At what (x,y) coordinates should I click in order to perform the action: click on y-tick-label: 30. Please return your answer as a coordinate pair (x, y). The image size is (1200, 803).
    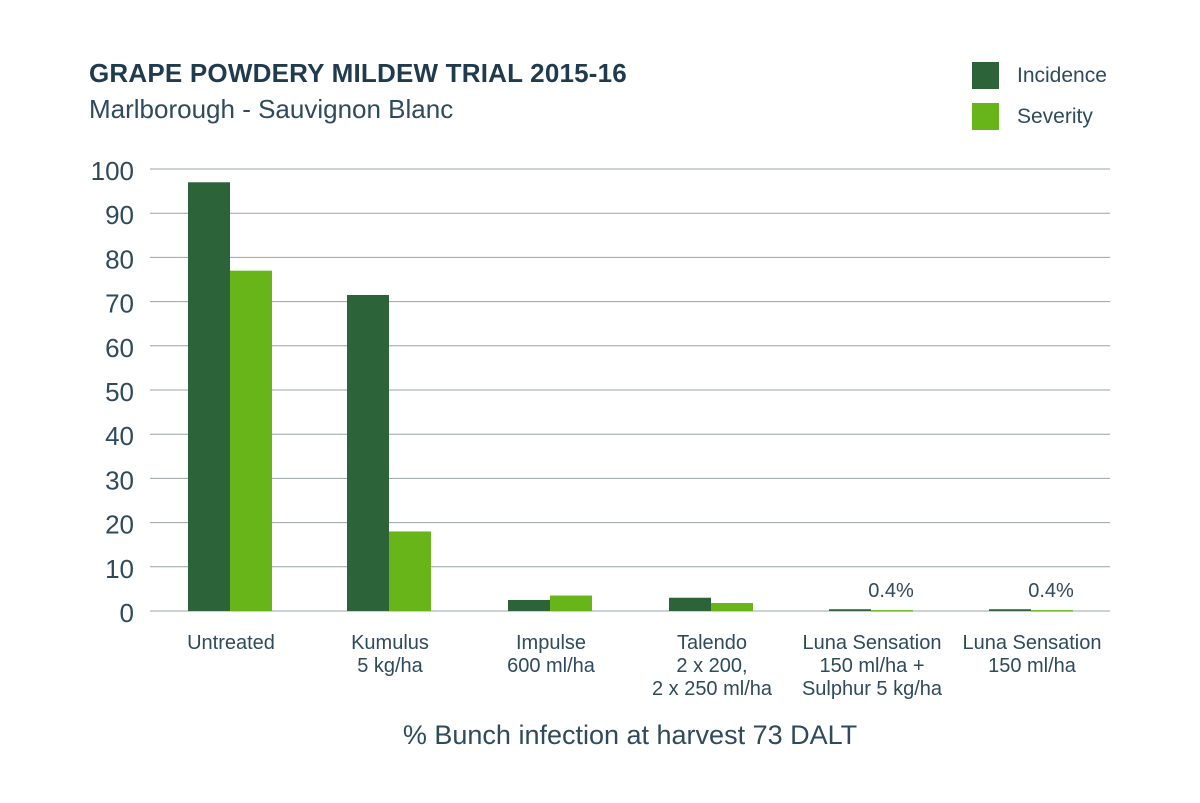
    Looking at the image, I should click on (119, 480).